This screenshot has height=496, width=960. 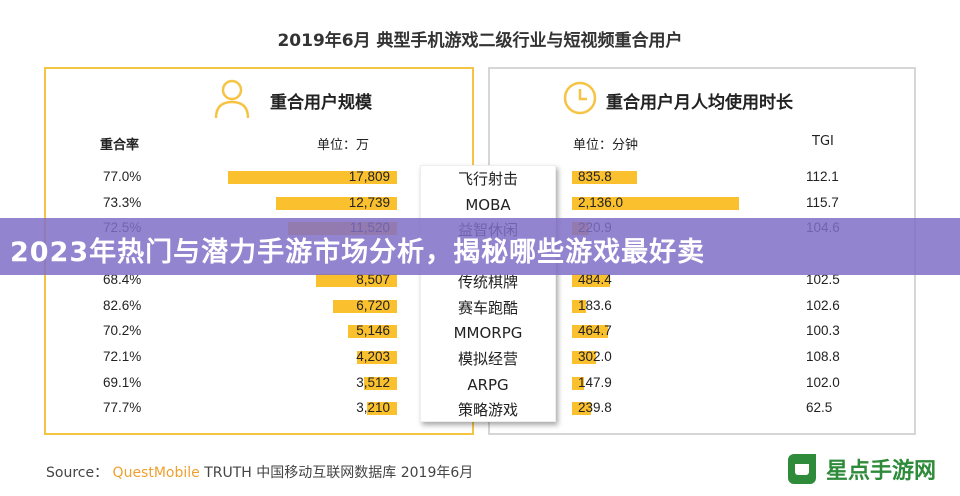 I want to click on time-label: 464.7, so click(x=595, y=331).